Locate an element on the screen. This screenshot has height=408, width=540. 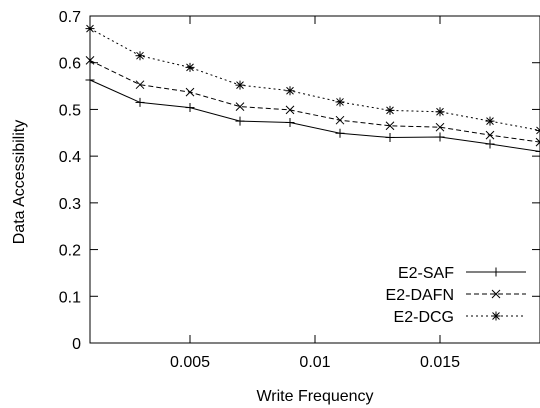
y-tick-label: 0.7 is located at coordinates (70, 17).